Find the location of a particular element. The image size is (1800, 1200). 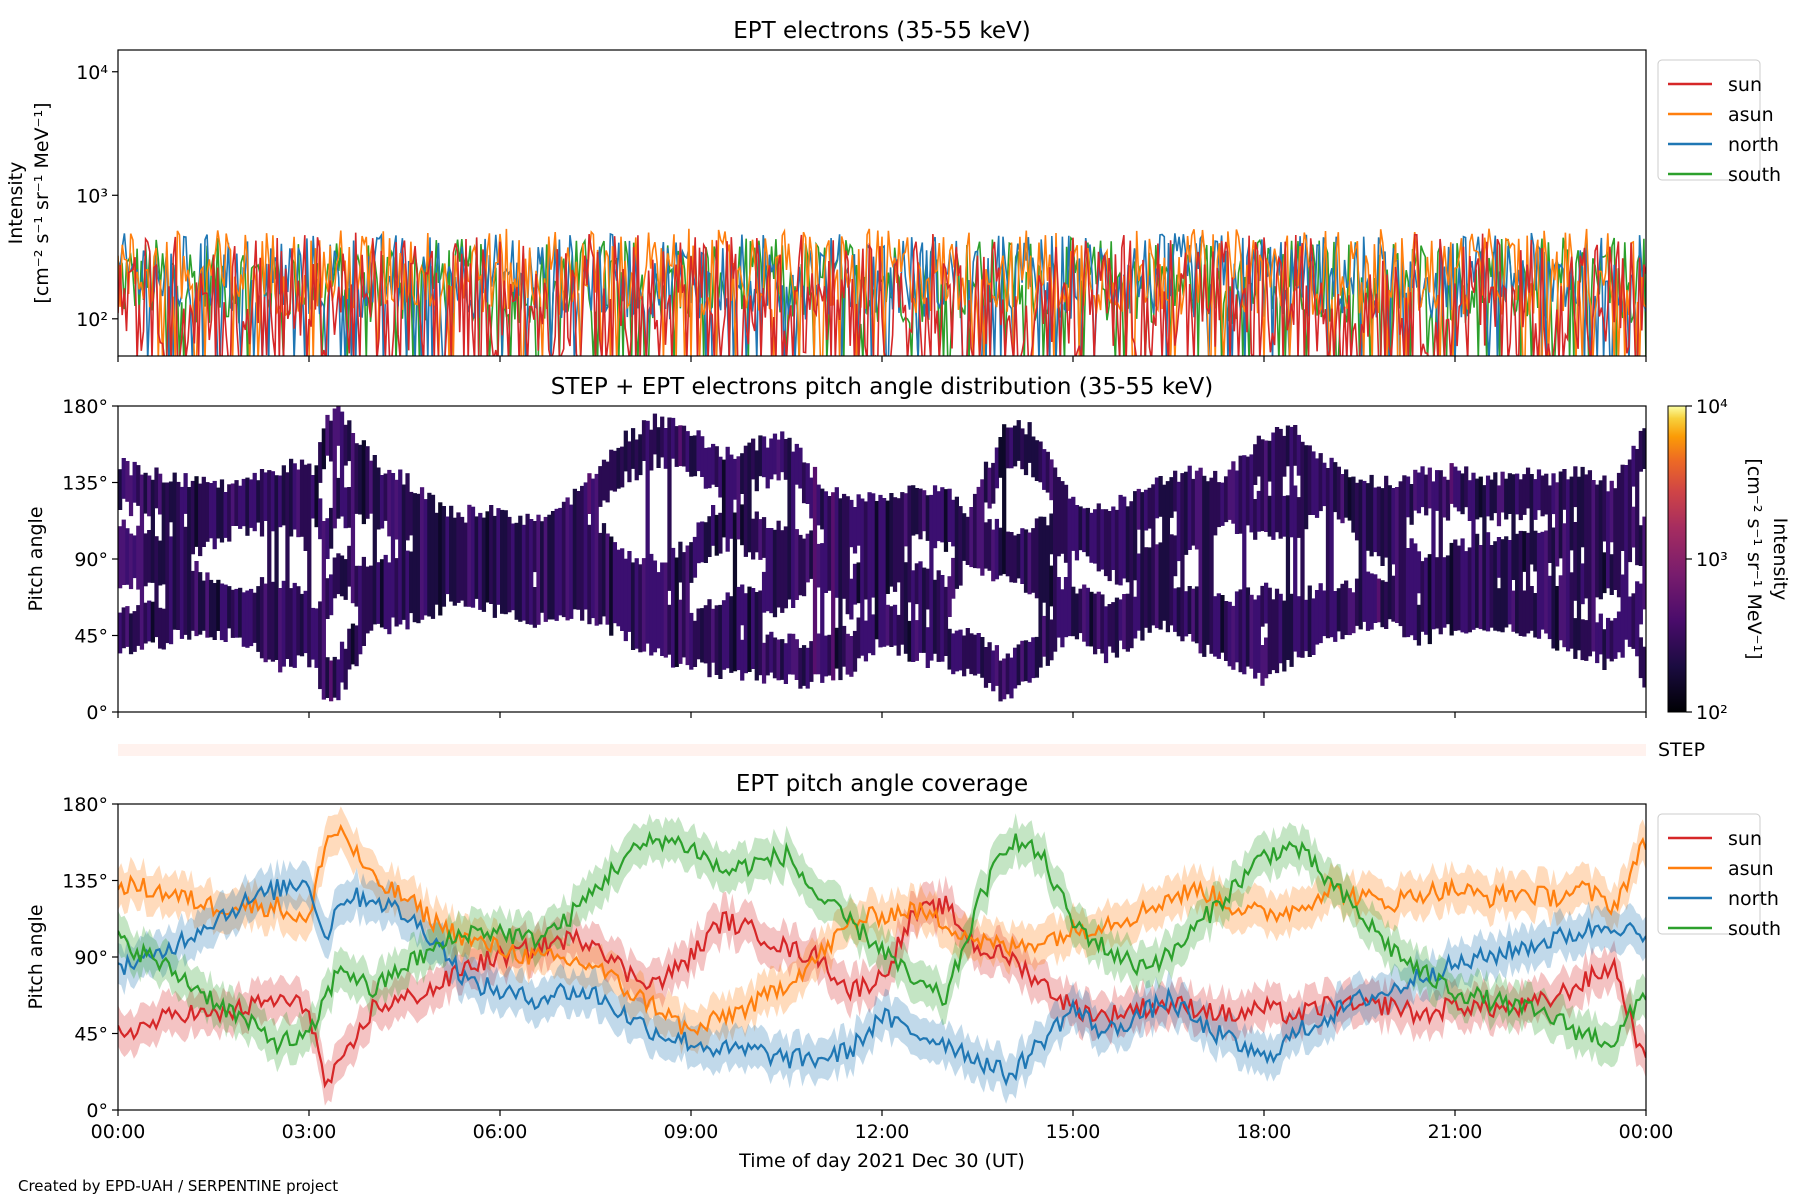

pad-y-tick-label: 180° is located at coordinates (85, 407).